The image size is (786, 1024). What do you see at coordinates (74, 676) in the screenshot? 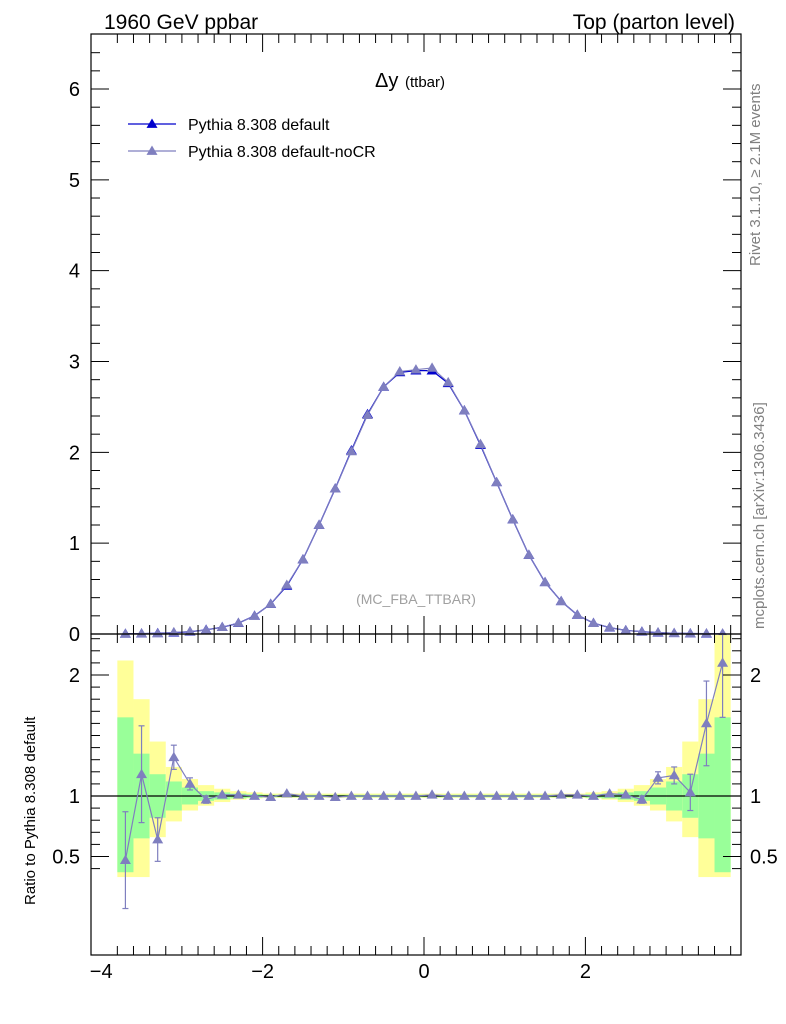
I see `ratio-y-tick-label: 2` at bounding box center [74, 676].